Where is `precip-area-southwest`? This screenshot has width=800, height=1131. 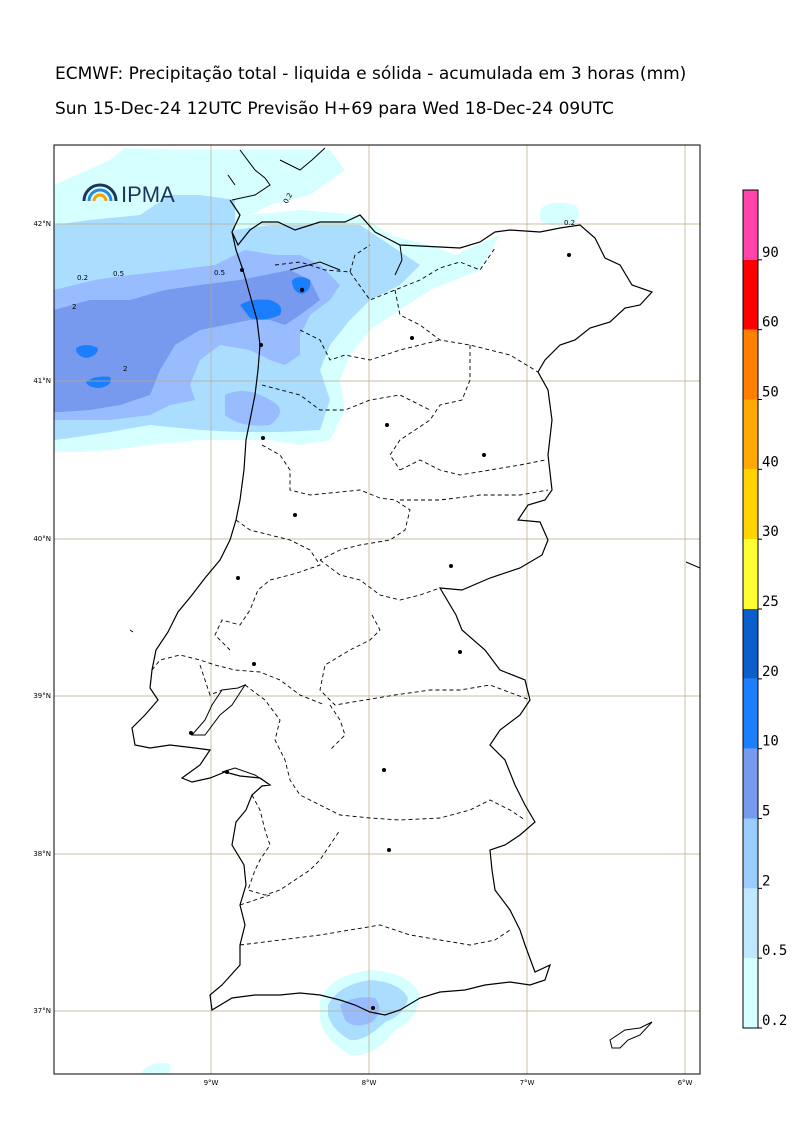 precip-area-southwest is located at coordinates (155, 1068).